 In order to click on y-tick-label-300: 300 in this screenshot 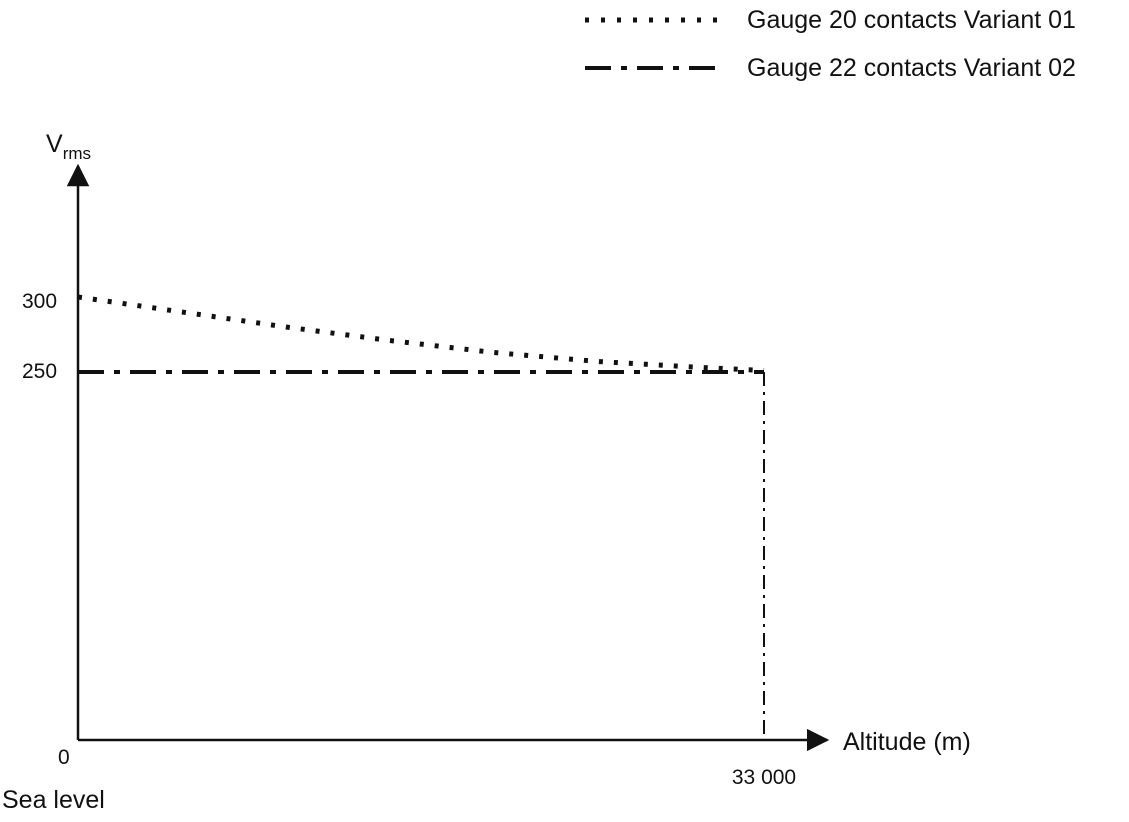, I will do `click(39, 301)`.